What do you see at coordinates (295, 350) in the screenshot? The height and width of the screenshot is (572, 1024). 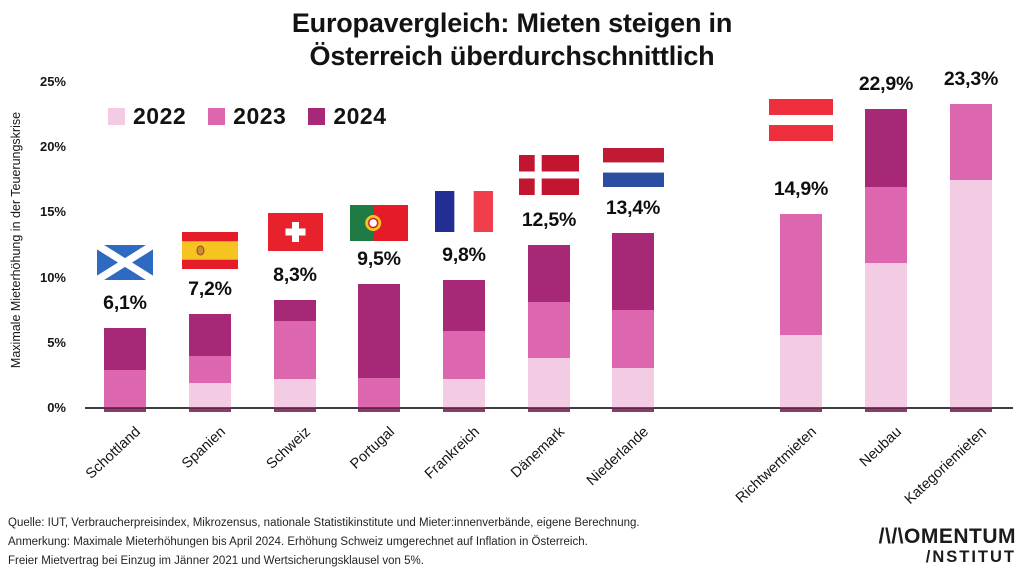 I see `bar-schweiz-2023-segment` at bounding box center [295, 350].